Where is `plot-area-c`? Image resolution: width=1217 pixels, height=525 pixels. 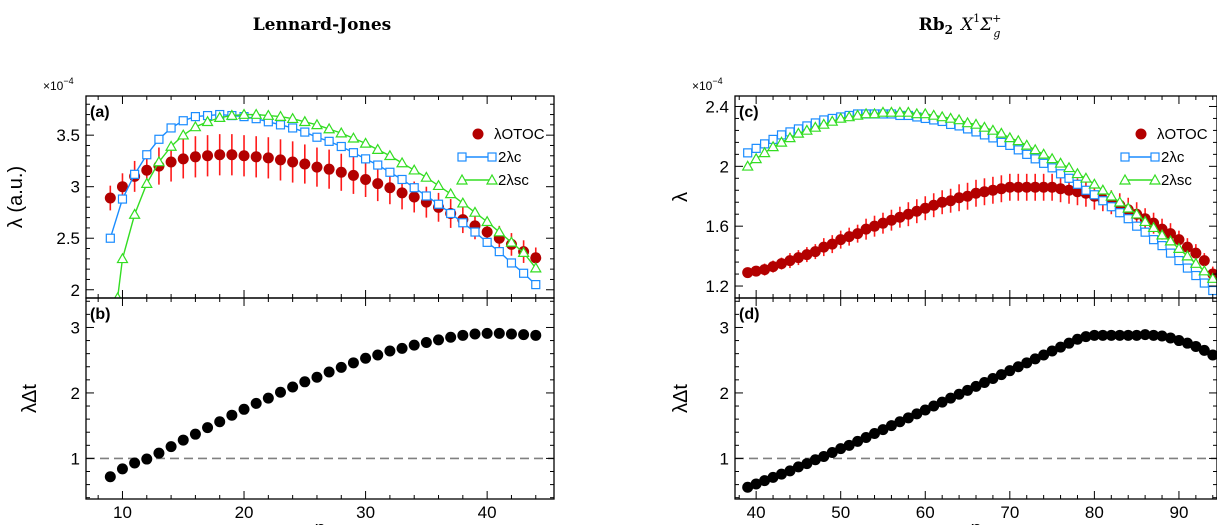
plot-area-c is located at coordinates (979, 201).